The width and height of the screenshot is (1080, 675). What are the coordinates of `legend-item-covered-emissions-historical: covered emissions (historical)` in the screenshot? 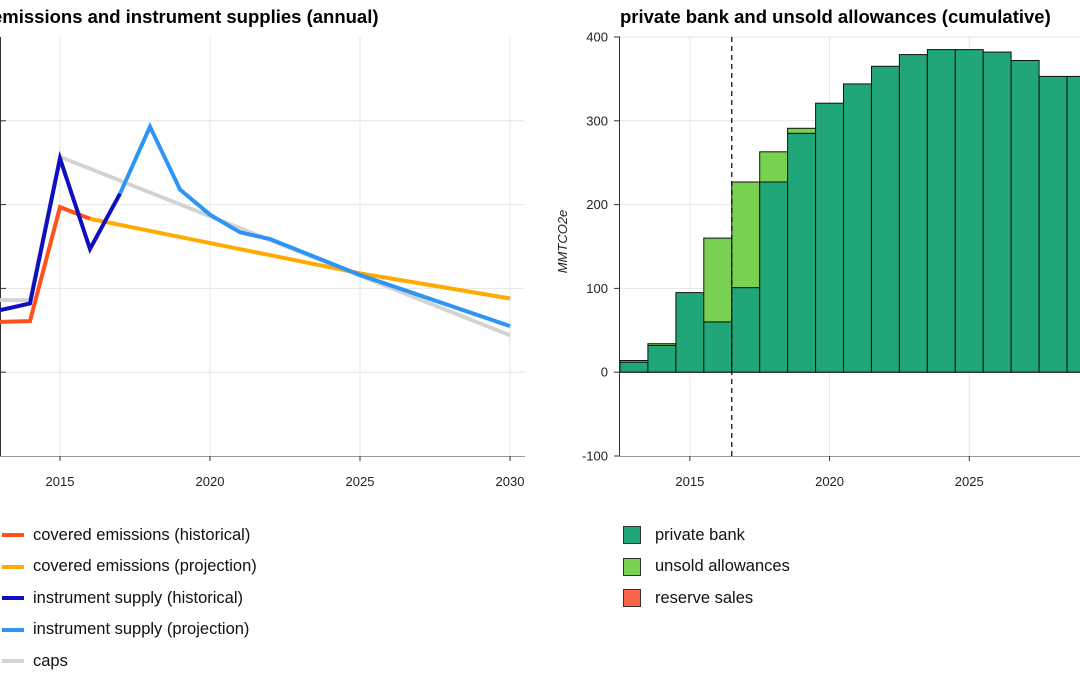 It's located at (126, 535).